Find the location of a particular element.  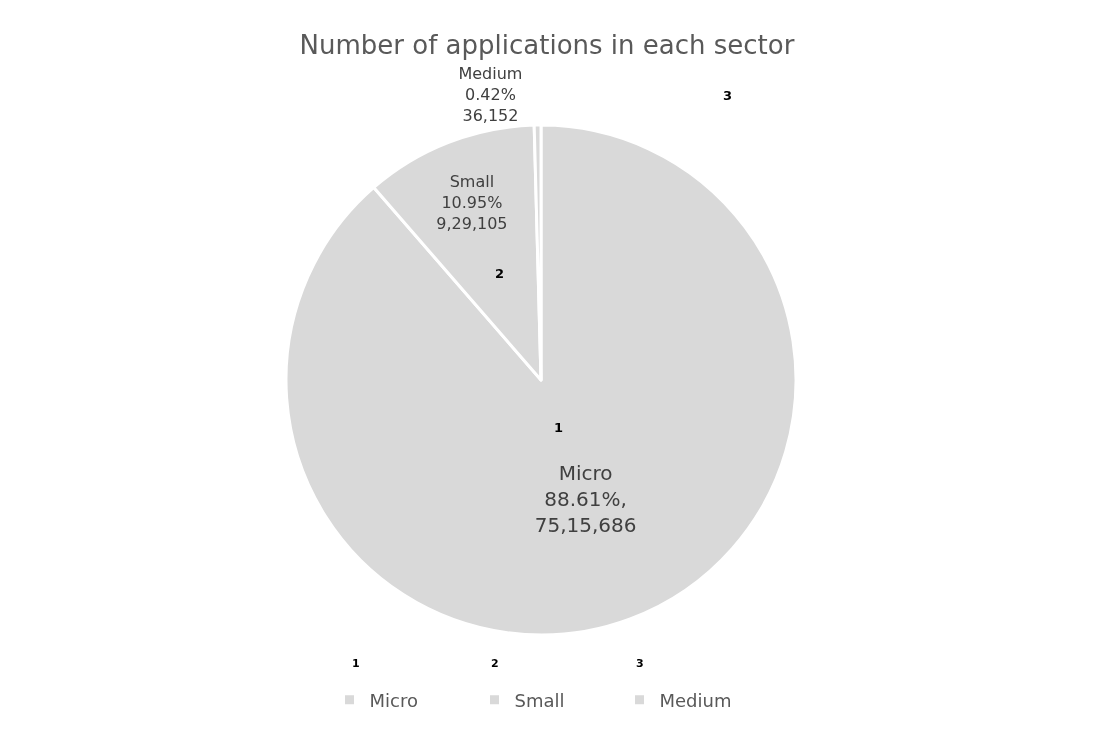

legend-label: Small is located at coordinates (539, 700).